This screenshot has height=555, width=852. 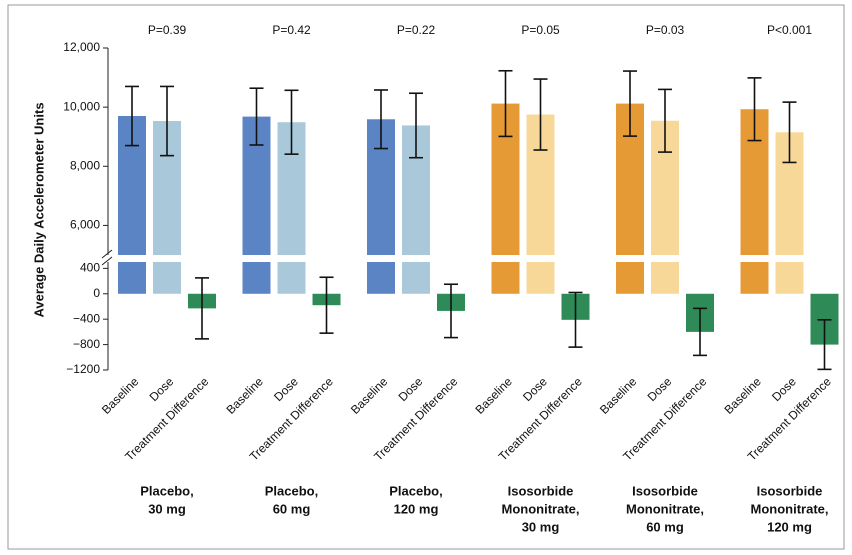 I want to click on y-axis-title: Average Daily Accelerometer Units, so click(x=38, y=209).